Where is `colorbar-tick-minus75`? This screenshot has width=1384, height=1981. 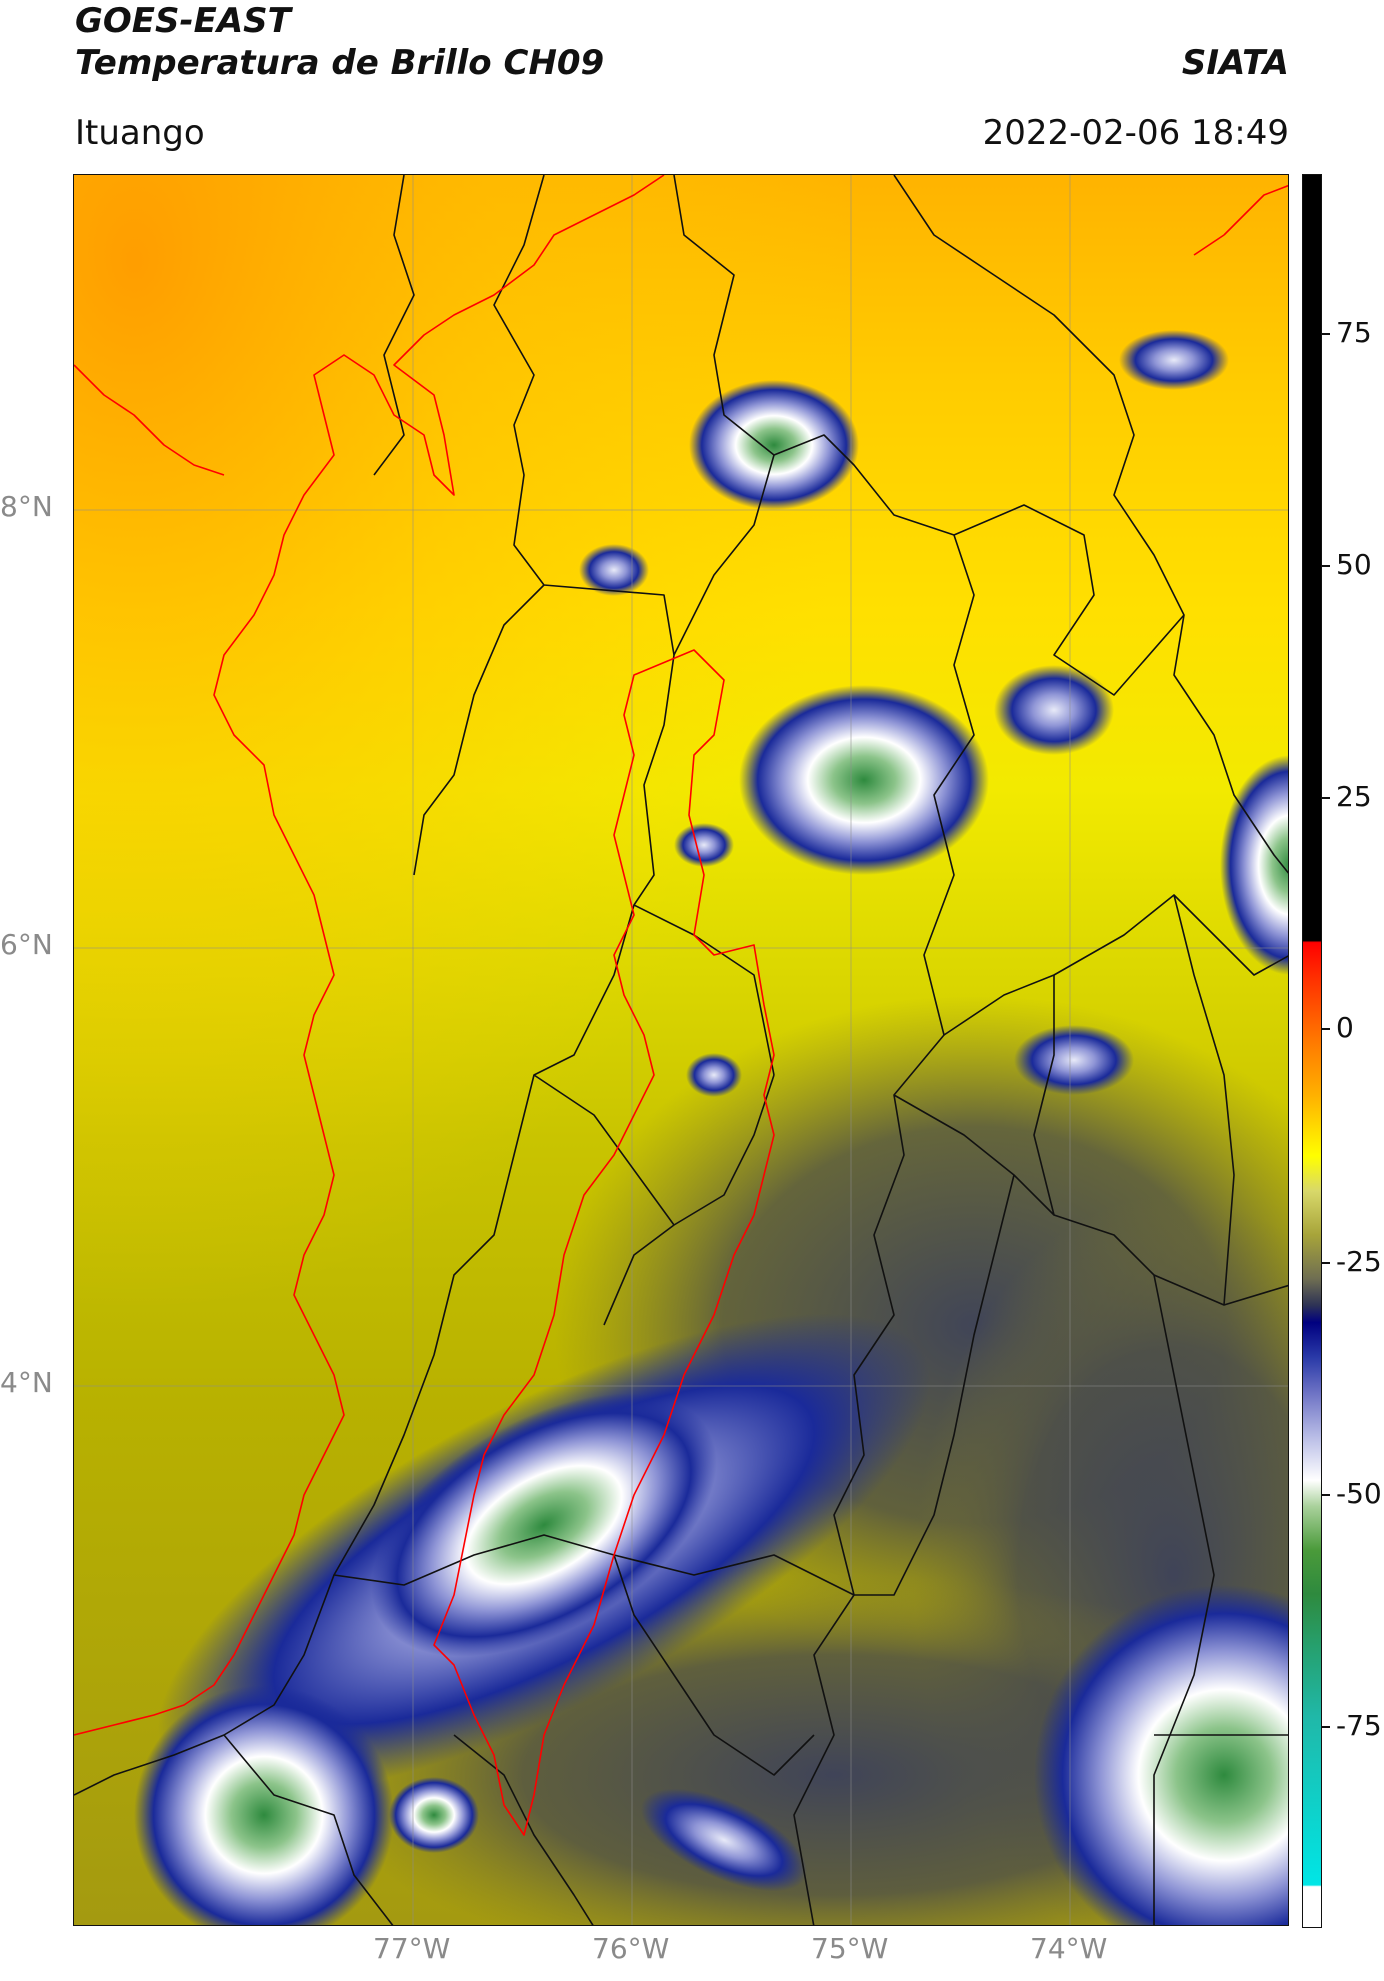 colorbar-tick-minus75 is located at coordinates (1326, 1727).